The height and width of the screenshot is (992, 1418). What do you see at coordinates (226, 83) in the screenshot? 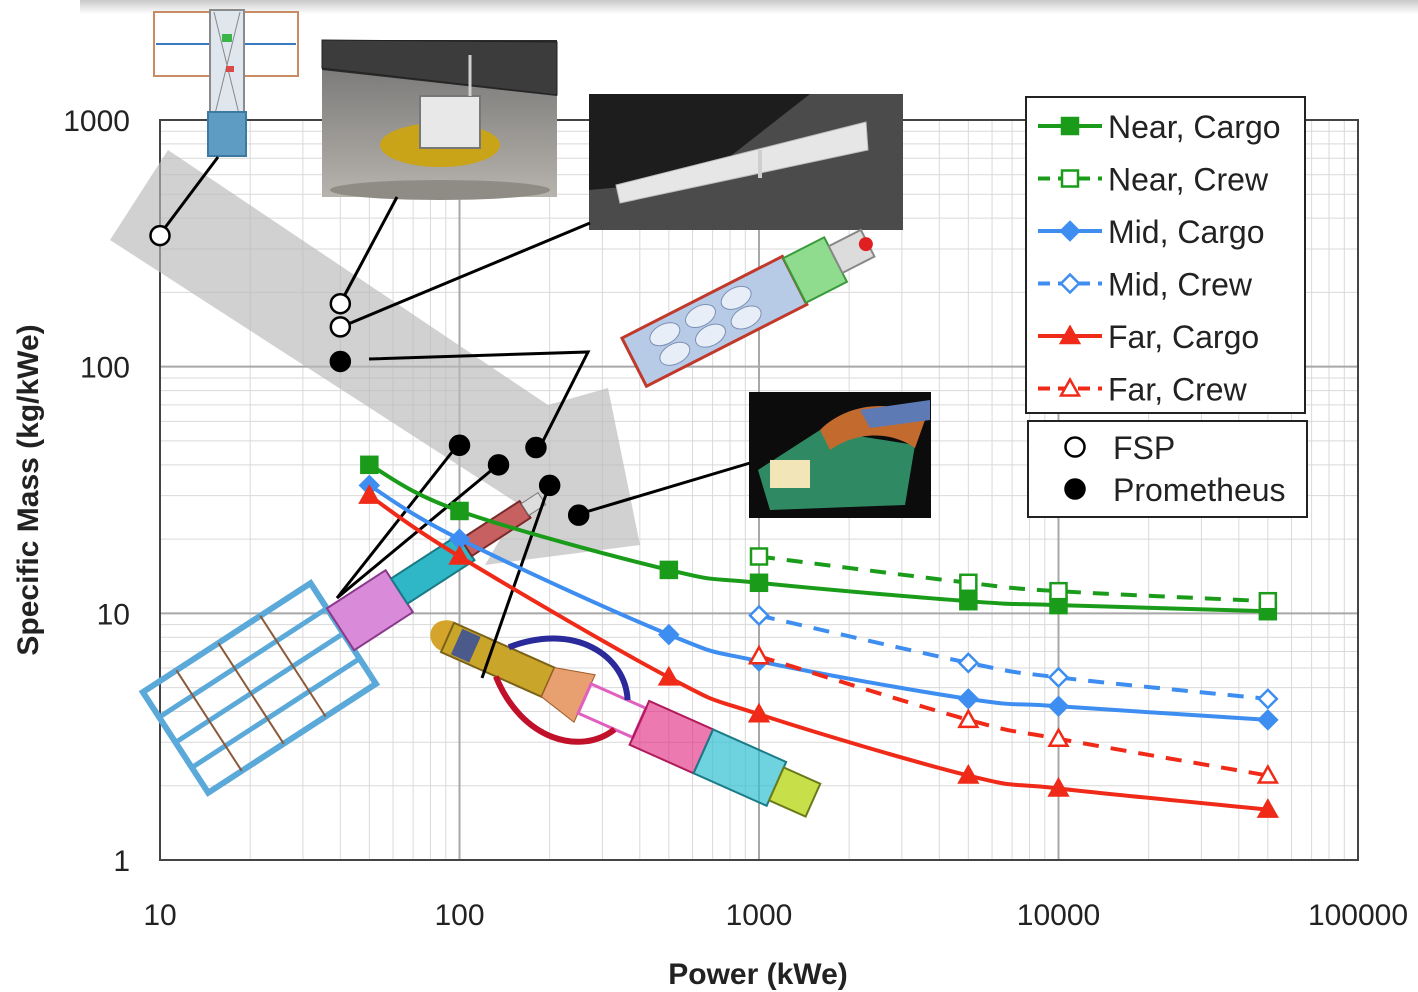
I see `satellite-illustration` at bounding box center [226, 83].